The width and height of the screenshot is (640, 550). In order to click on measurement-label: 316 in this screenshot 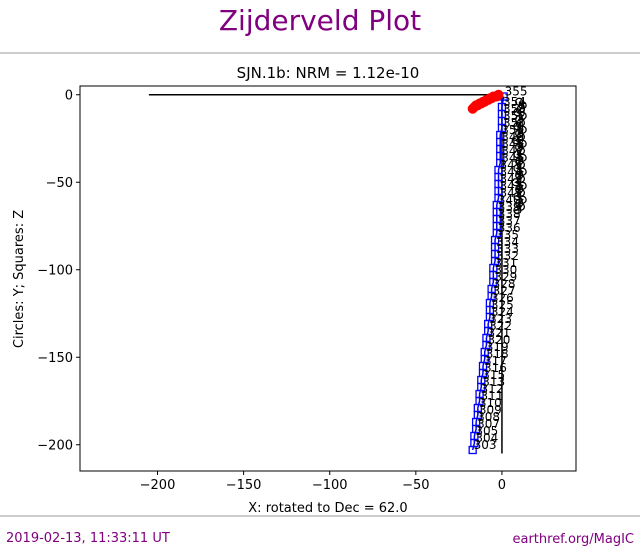, I will do `click(495, 368)`.